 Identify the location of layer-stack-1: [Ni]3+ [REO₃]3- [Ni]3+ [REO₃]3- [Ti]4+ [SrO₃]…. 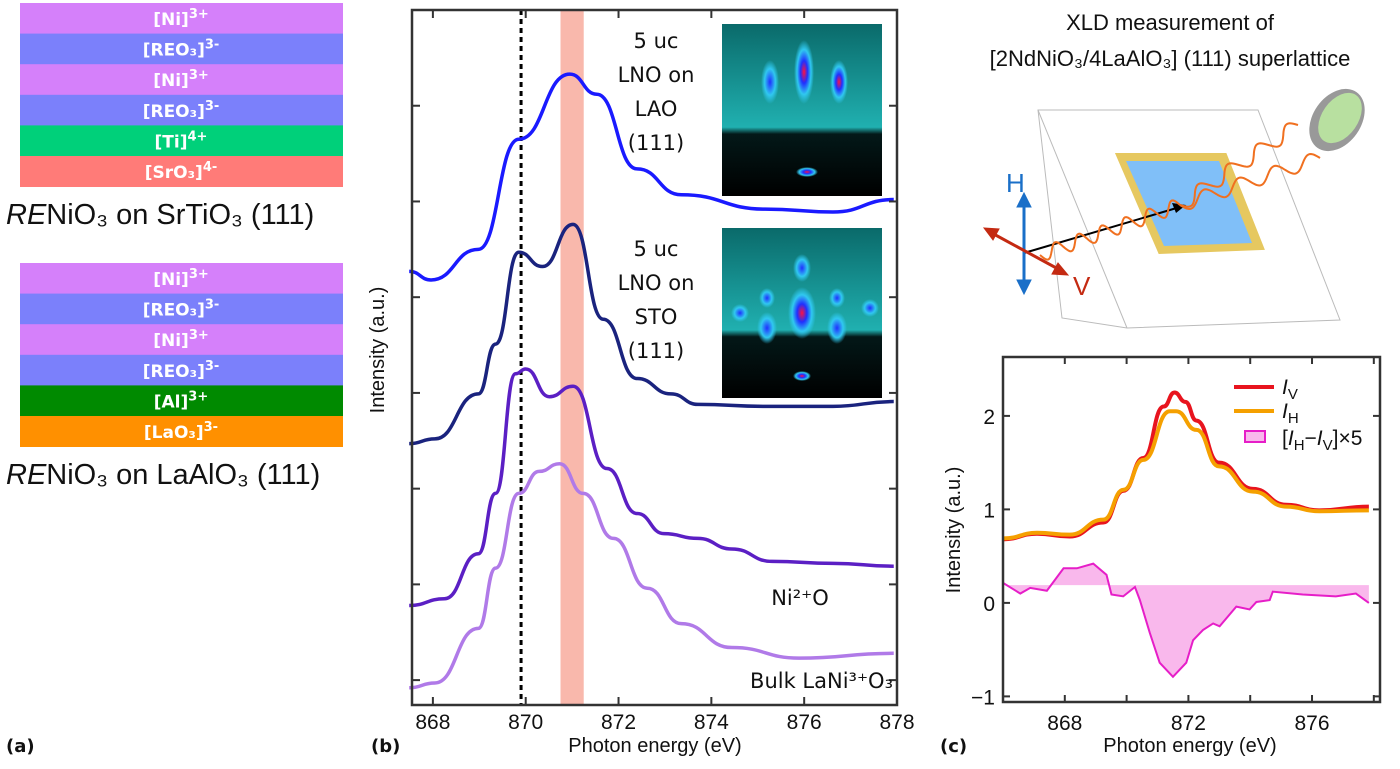
(174, 117).